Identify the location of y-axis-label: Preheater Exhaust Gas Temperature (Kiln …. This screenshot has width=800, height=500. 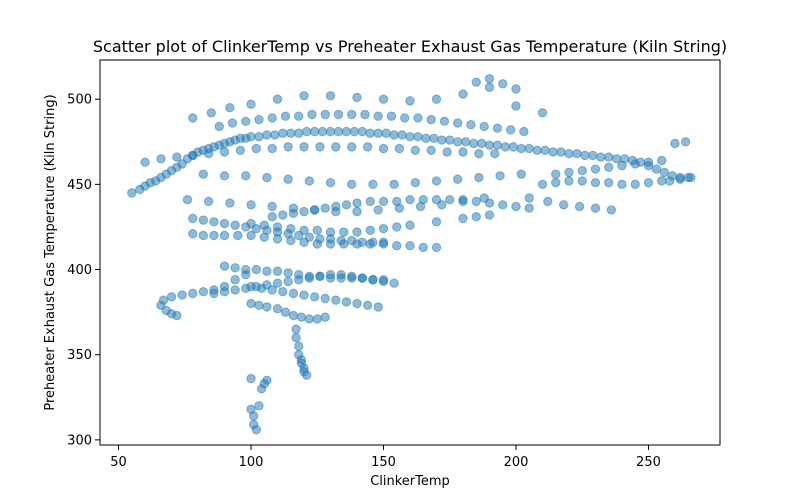
(50, 252).